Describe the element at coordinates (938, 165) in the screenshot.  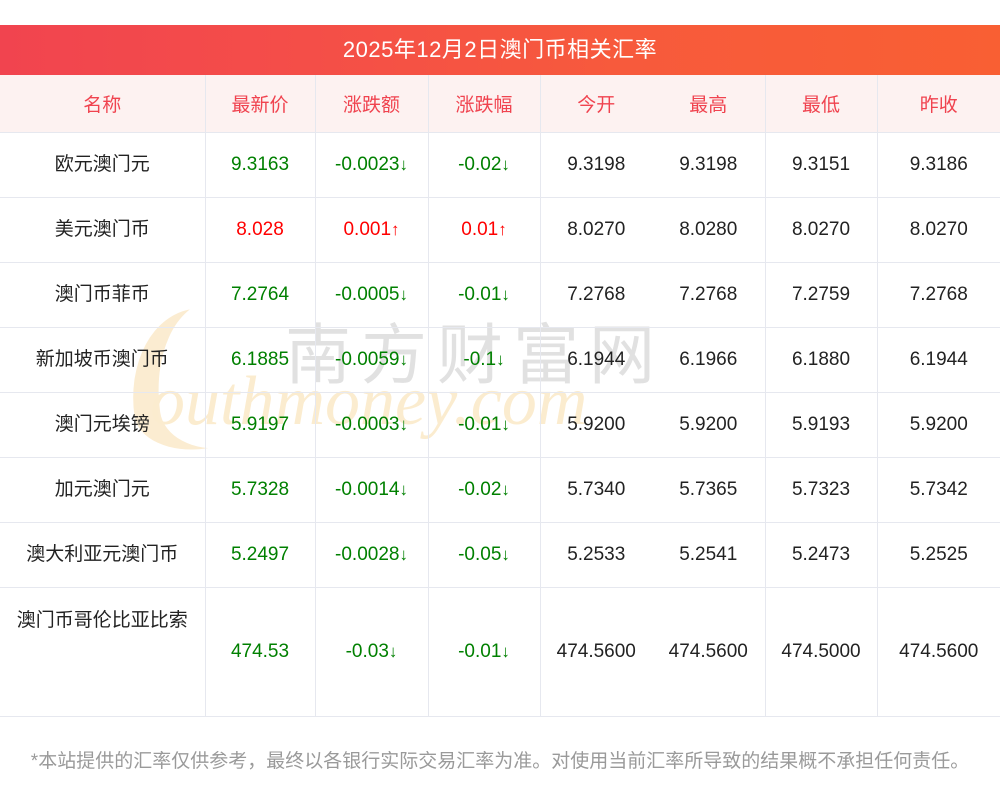
I see `cell-prev-close: 9.3186` at that location.